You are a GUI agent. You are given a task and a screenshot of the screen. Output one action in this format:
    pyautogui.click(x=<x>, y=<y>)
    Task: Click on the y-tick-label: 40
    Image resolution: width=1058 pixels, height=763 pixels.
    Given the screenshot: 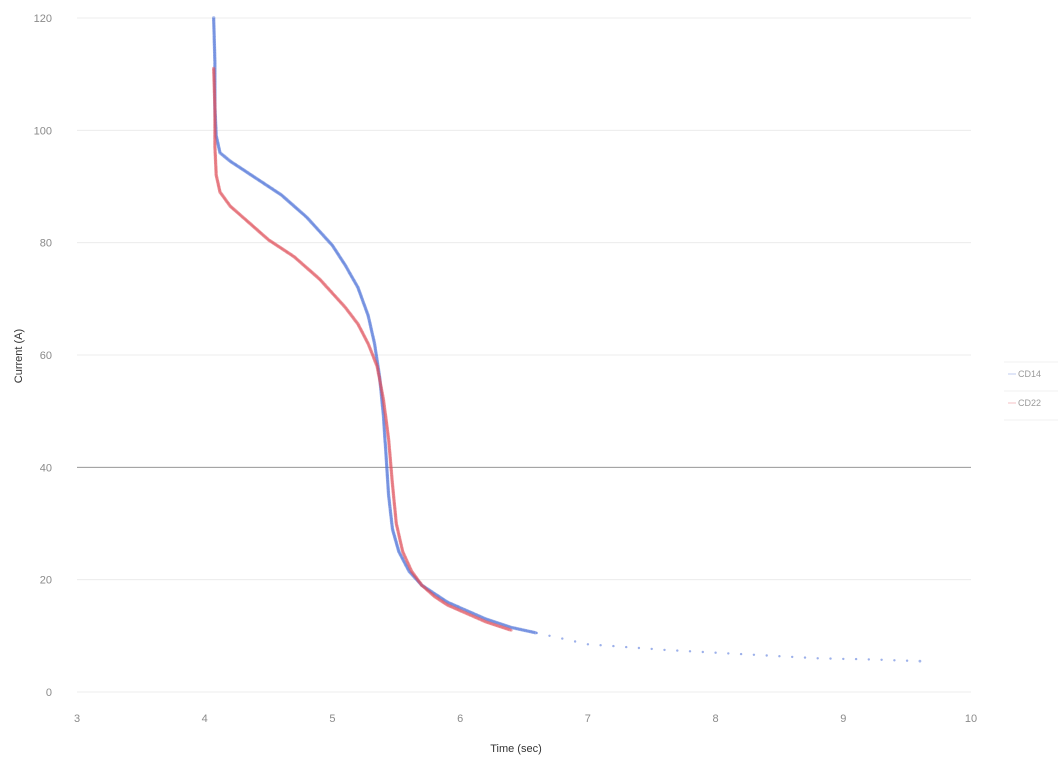 What is the action you would take?
    pyautogui.click(x=46, y=468)
    